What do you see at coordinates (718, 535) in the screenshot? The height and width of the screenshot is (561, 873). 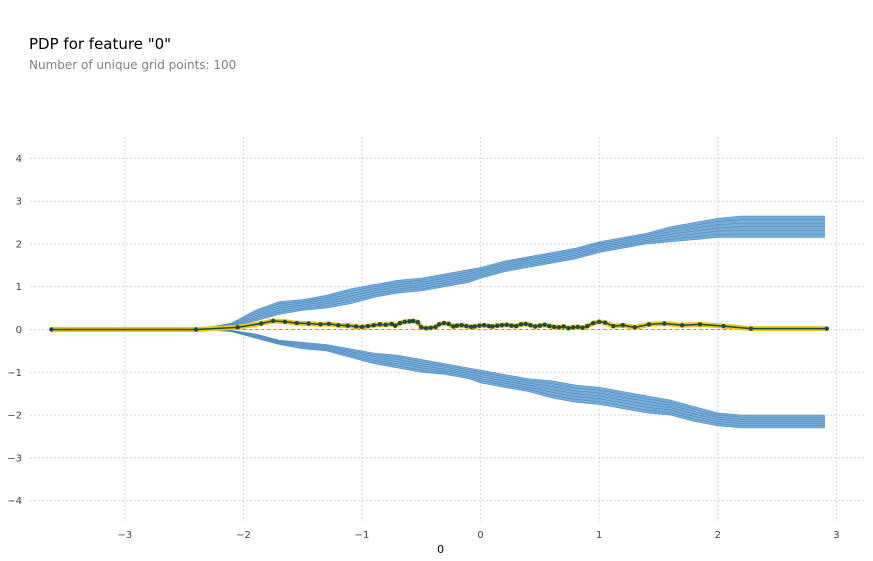 I see `x-tick-label: 2` at bounding box center [718, 535].